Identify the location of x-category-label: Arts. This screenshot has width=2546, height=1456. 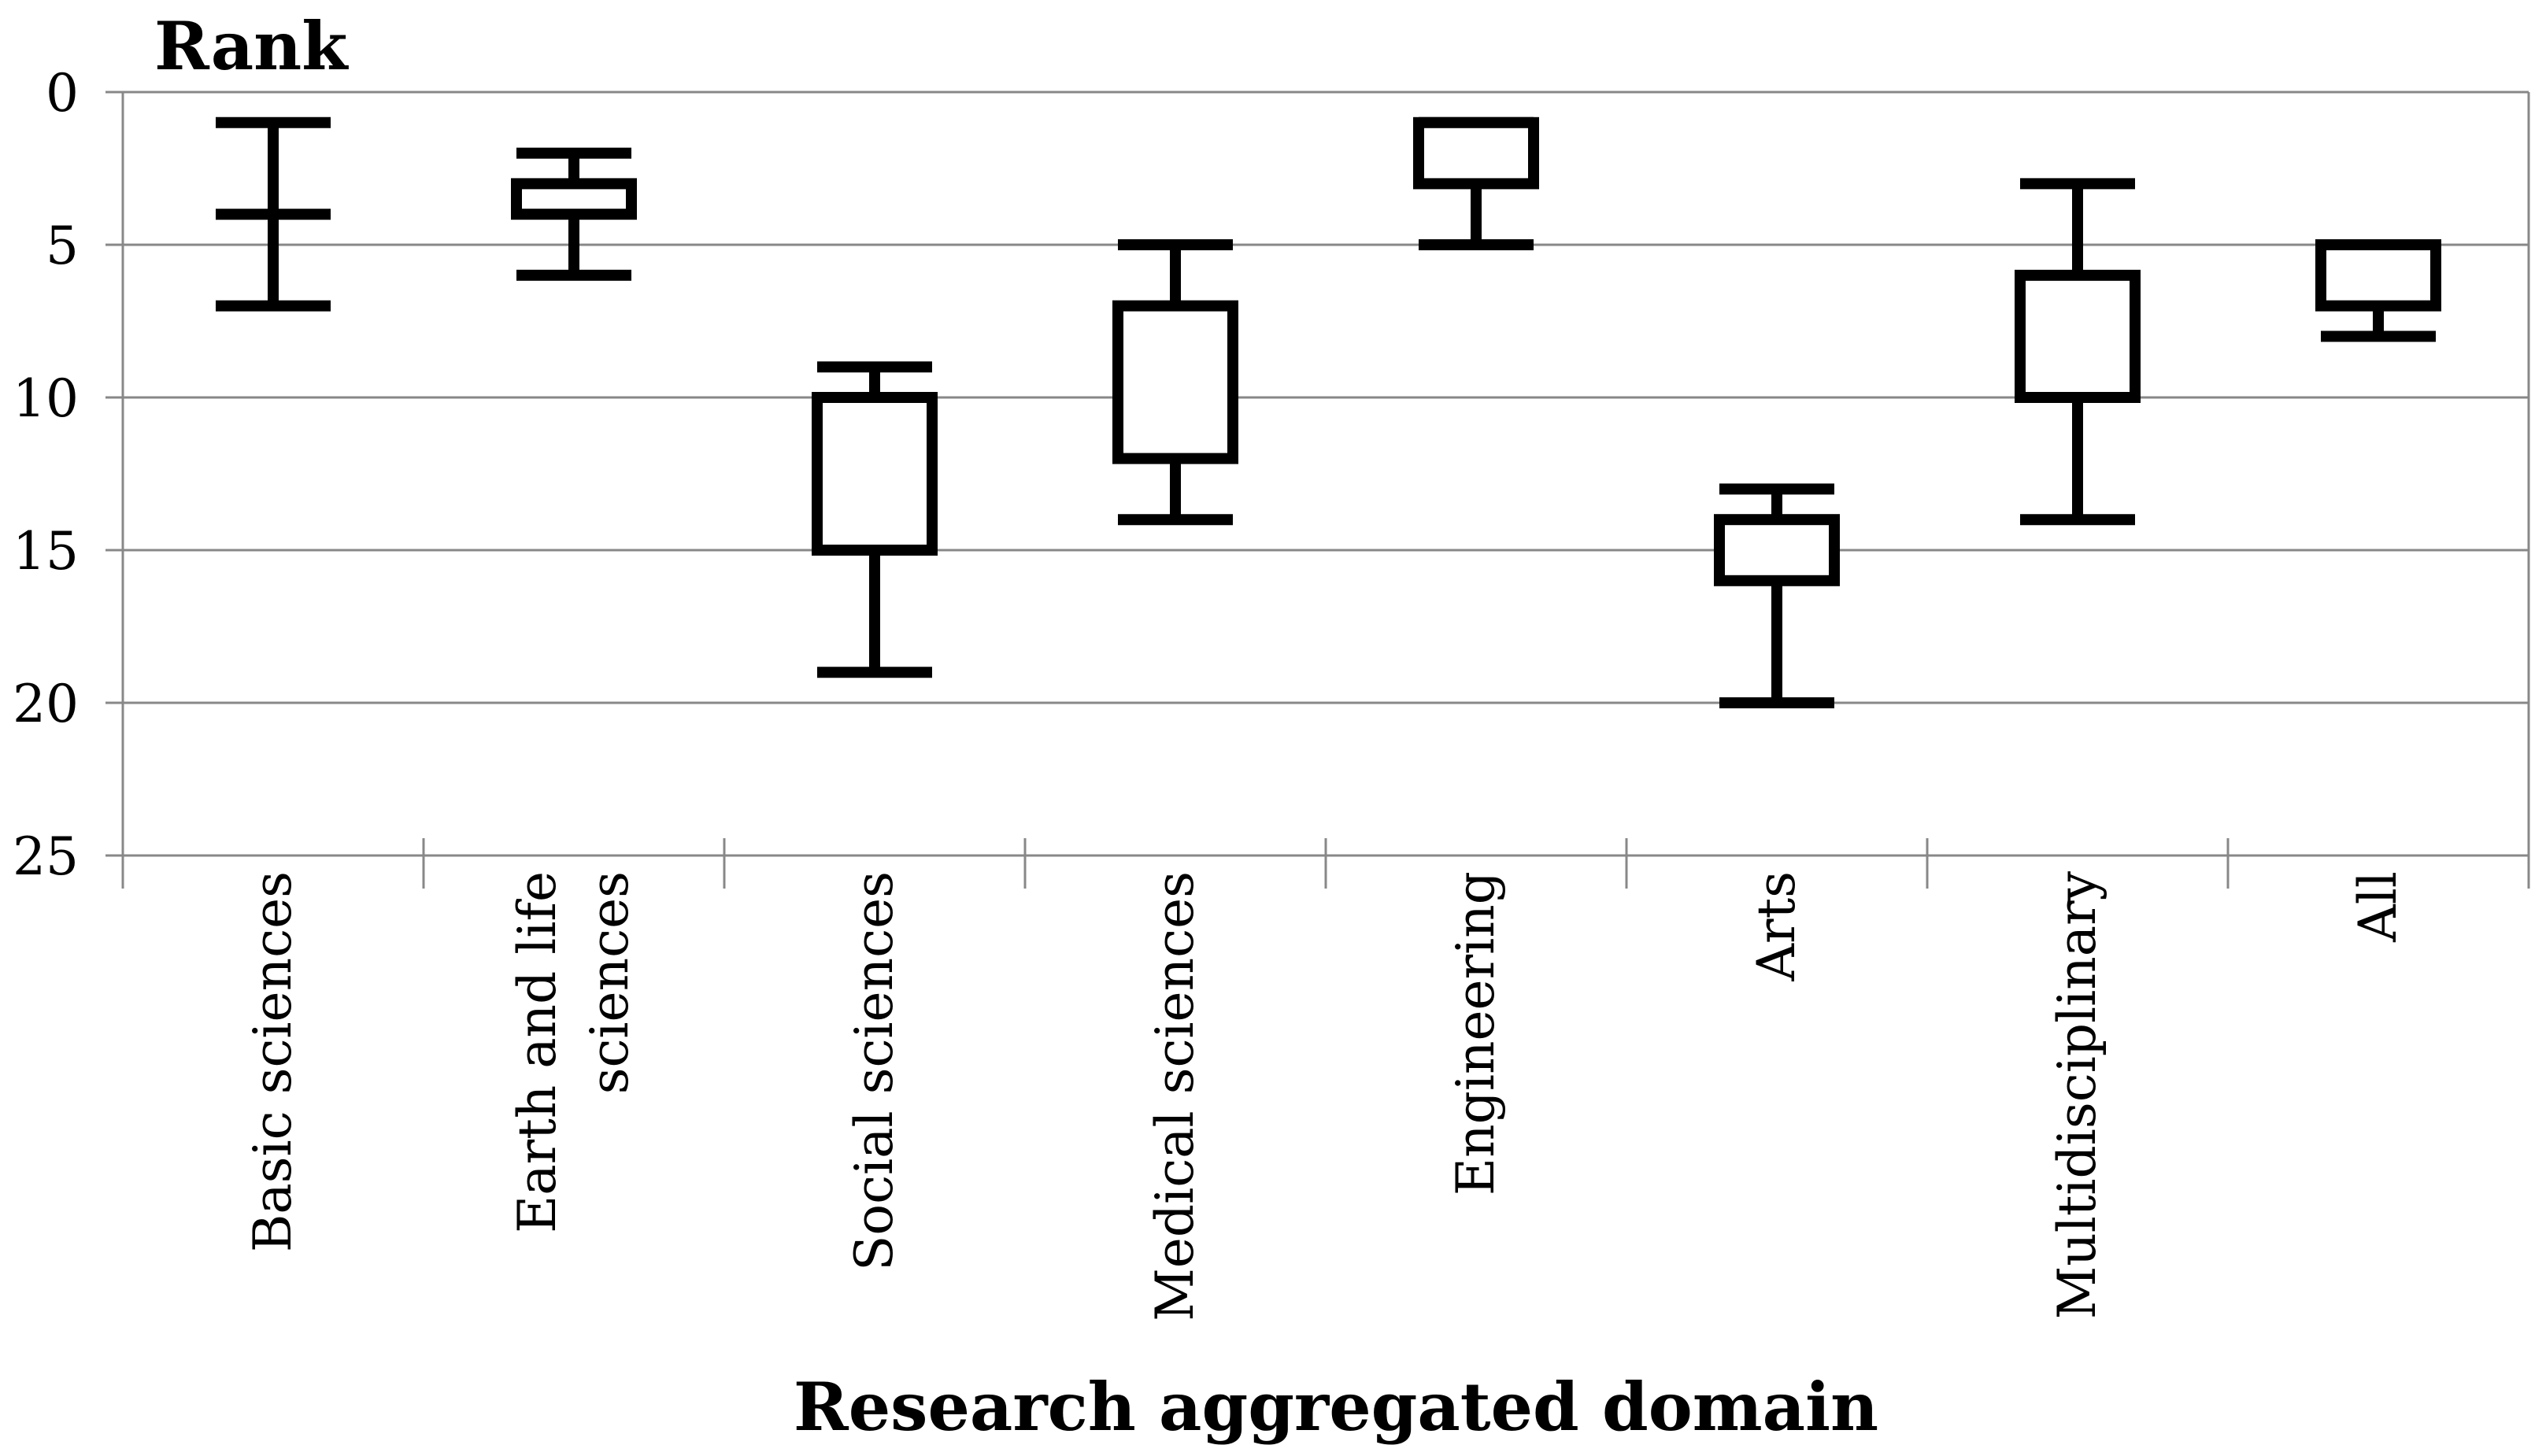
(1776, 926).